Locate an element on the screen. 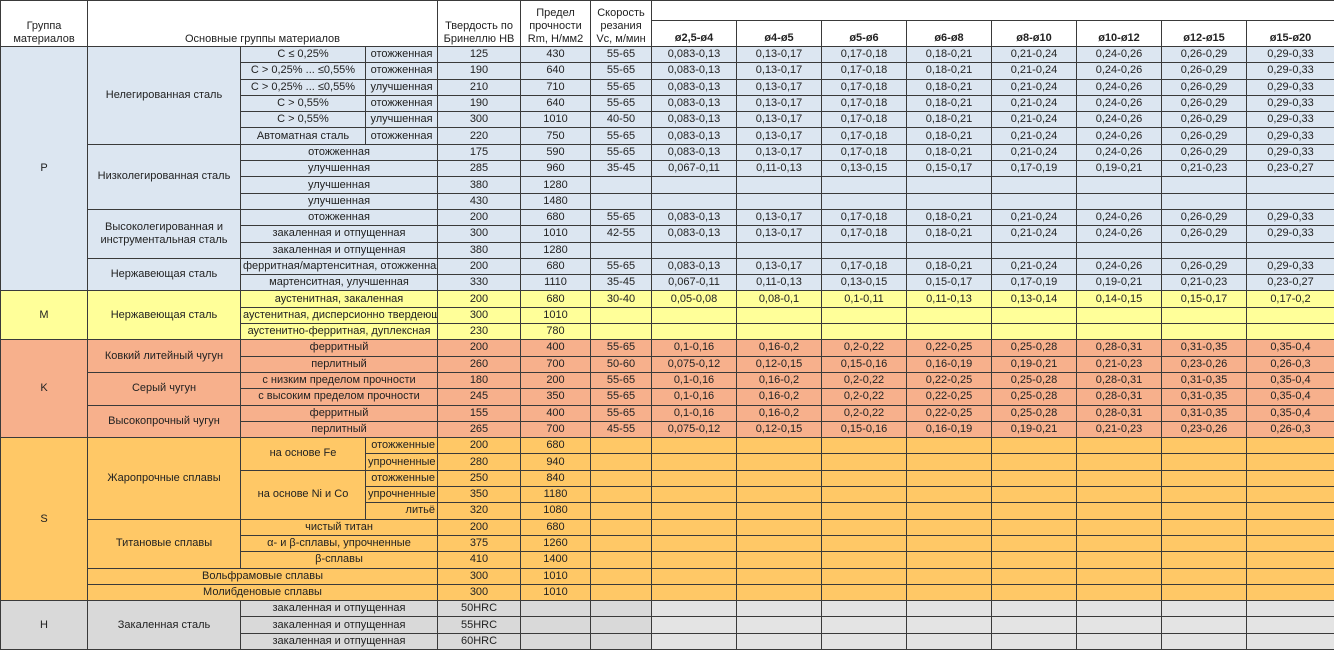  feed-value: 0,083-0,13 is located at coordinates (694, 217).